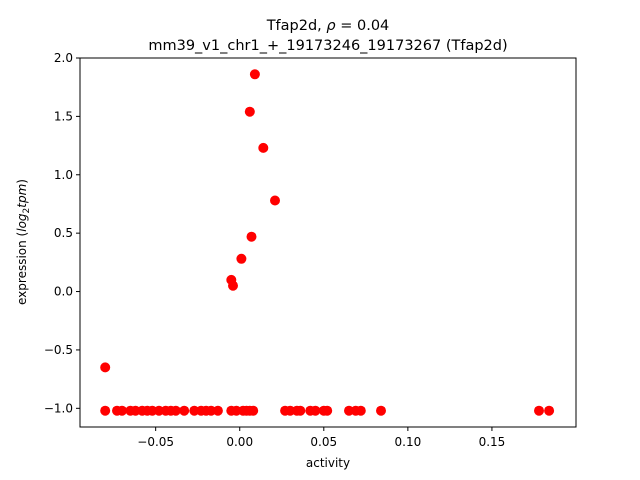  I want to click on y-tick-label: 0.5, so click(63, 233).